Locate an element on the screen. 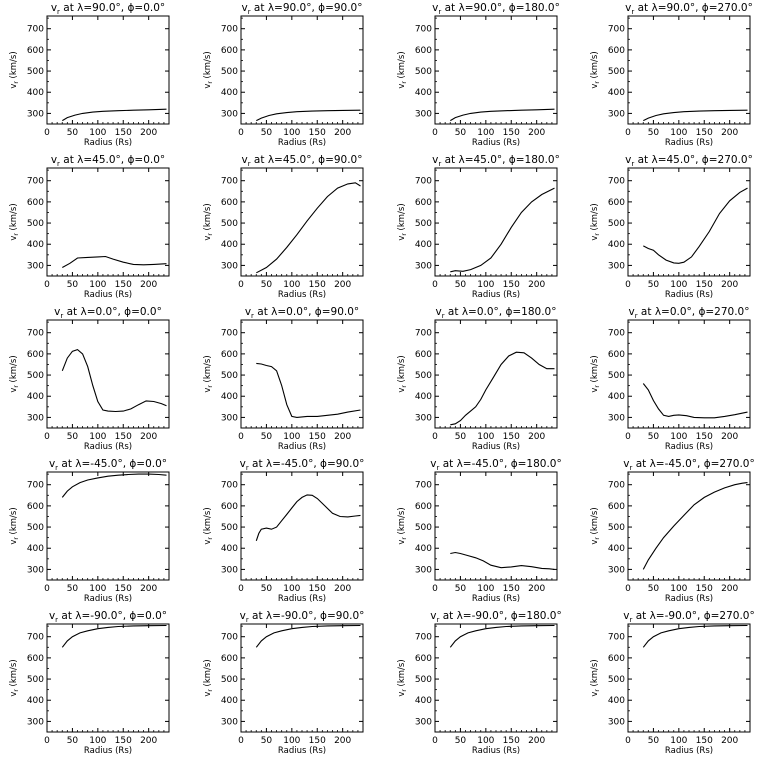 The image size is (768, 768). panel-title: vr at λ=0.0°, ϕ=90.0° is located at coordinates (302, 313).